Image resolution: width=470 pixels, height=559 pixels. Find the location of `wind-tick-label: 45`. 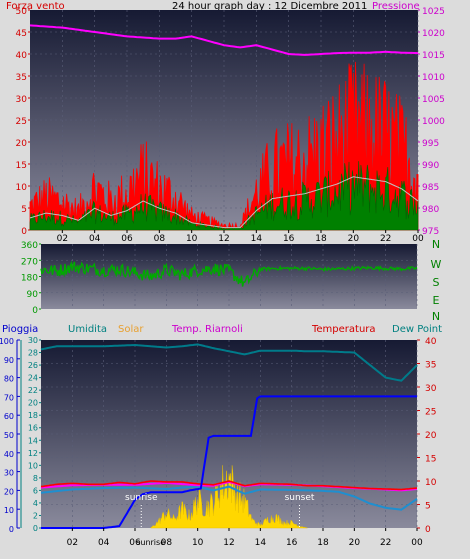

wind-tick-label: 45 is located at coordinates (21, 34).